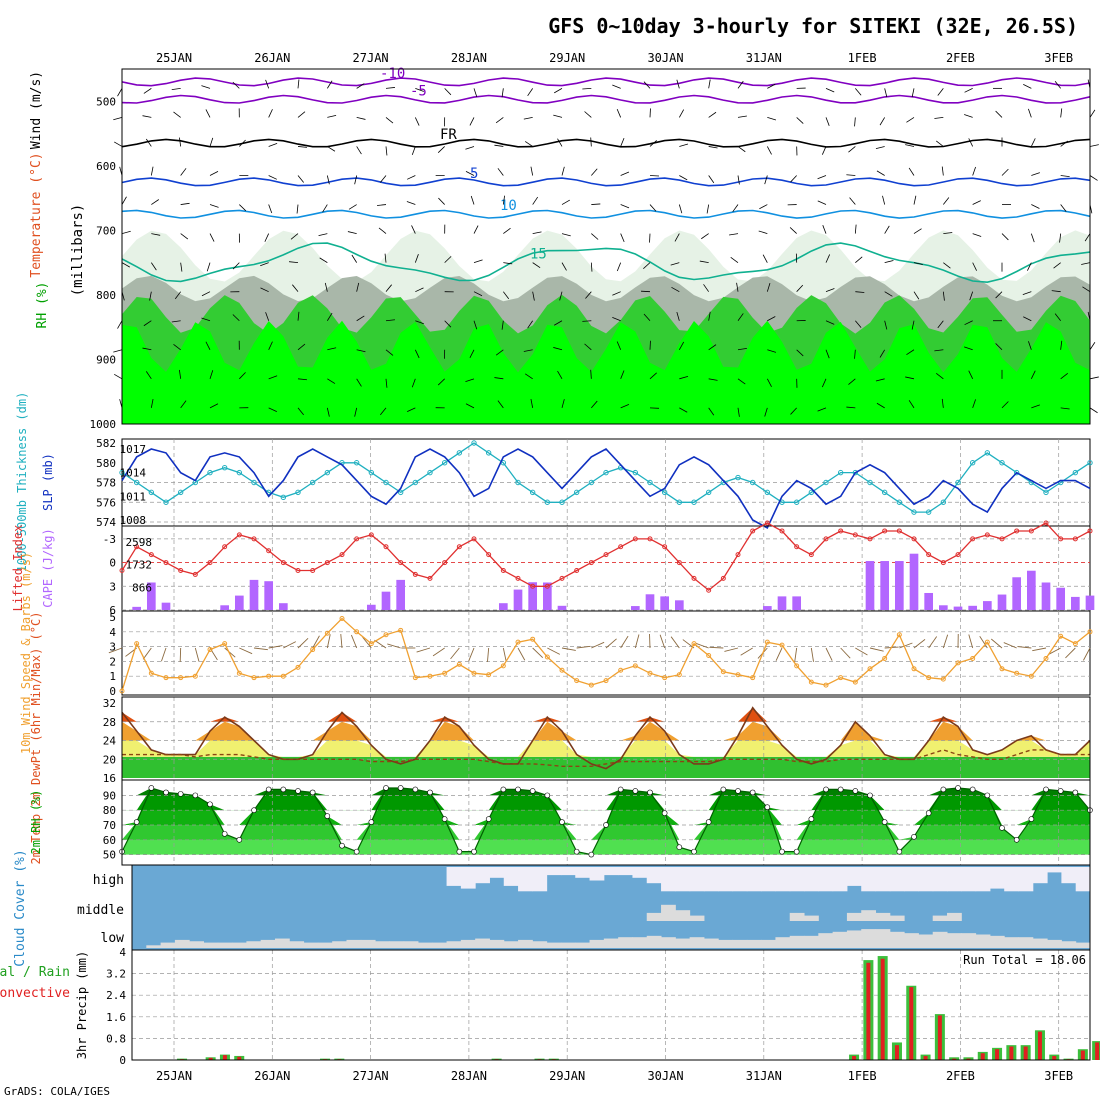 This screenshot has height=1104, width=1100. Describe the element at coordinates (112, 632) in the screenshot. I see `wind-tick-label: 4` at that location.